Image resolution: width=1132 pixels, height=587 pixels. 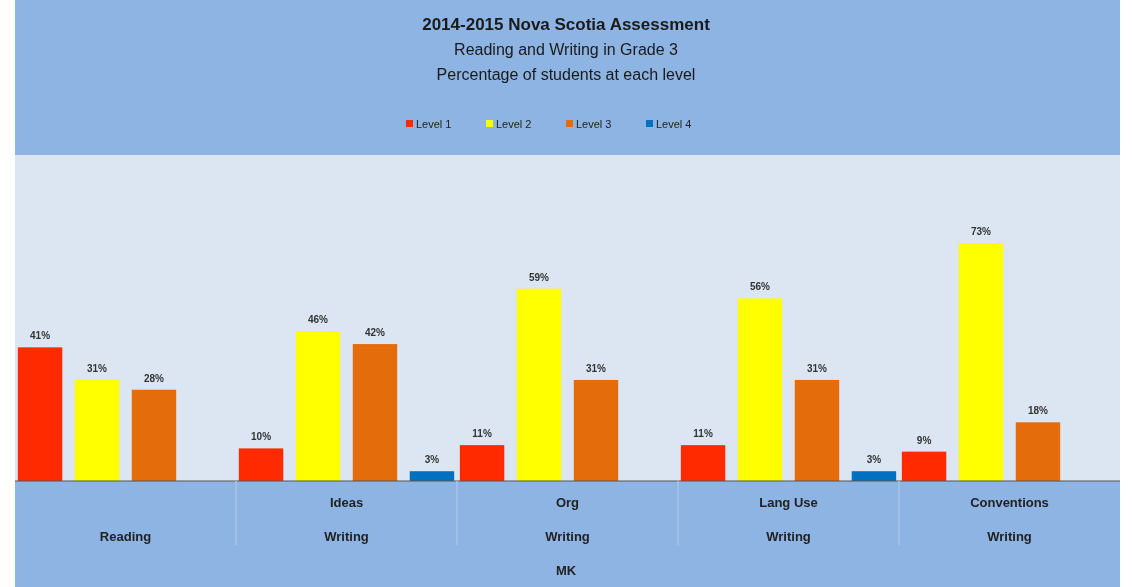 What do you see at coordinates (566, 570) in the screenshot?
I see `x-axis-title: MK` at bounding box center [566, 570].